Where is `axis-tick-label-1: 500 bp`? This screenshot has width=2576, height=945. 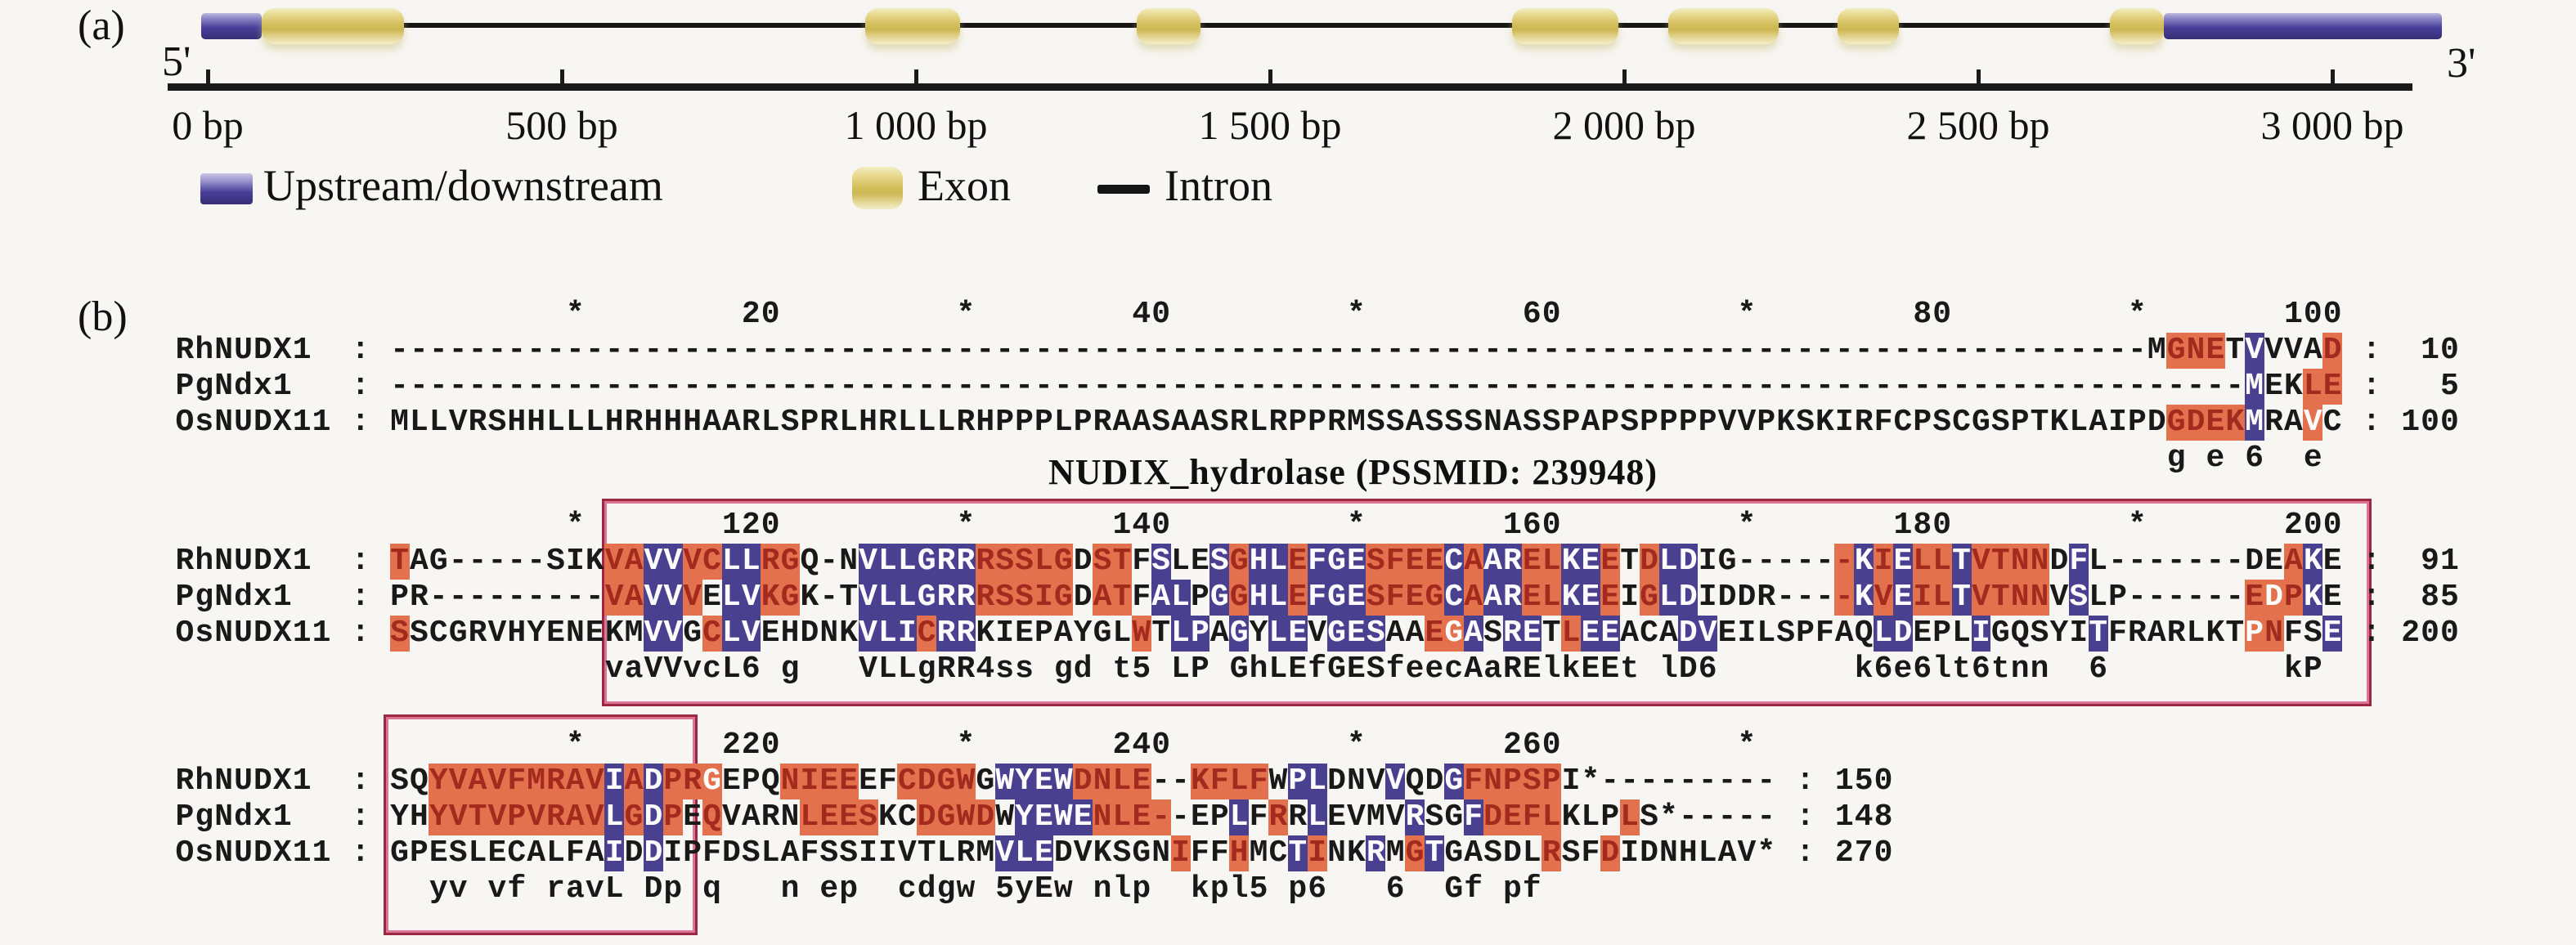 axis-tick-label-1: 500 bp is located at coordinates (562, 125).